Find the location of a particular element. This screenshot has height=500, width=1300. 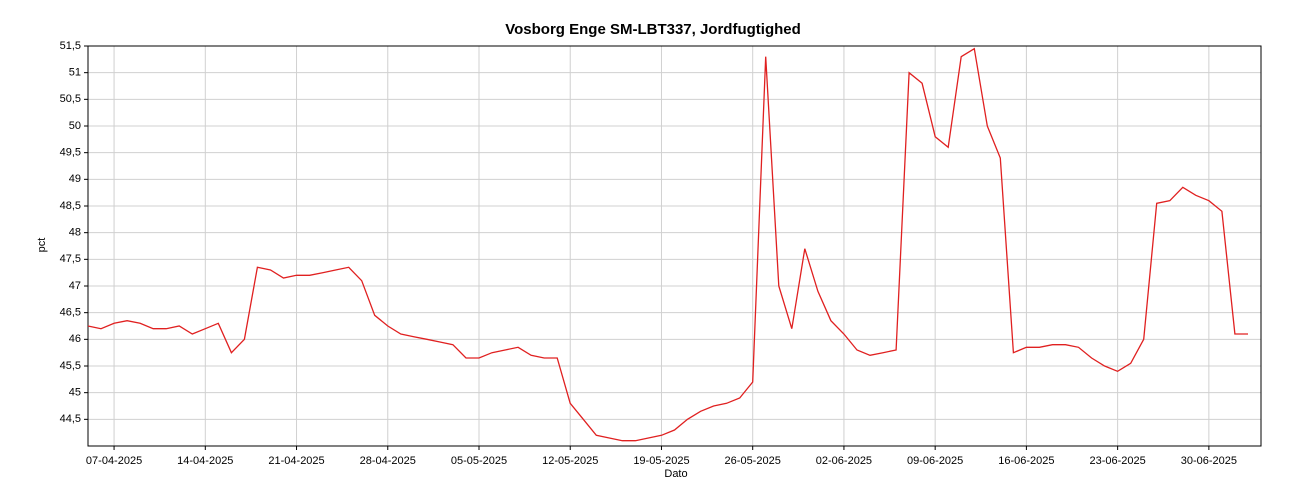

x-tick-label: 14-04-2025 is located at coordinates (205, 461).